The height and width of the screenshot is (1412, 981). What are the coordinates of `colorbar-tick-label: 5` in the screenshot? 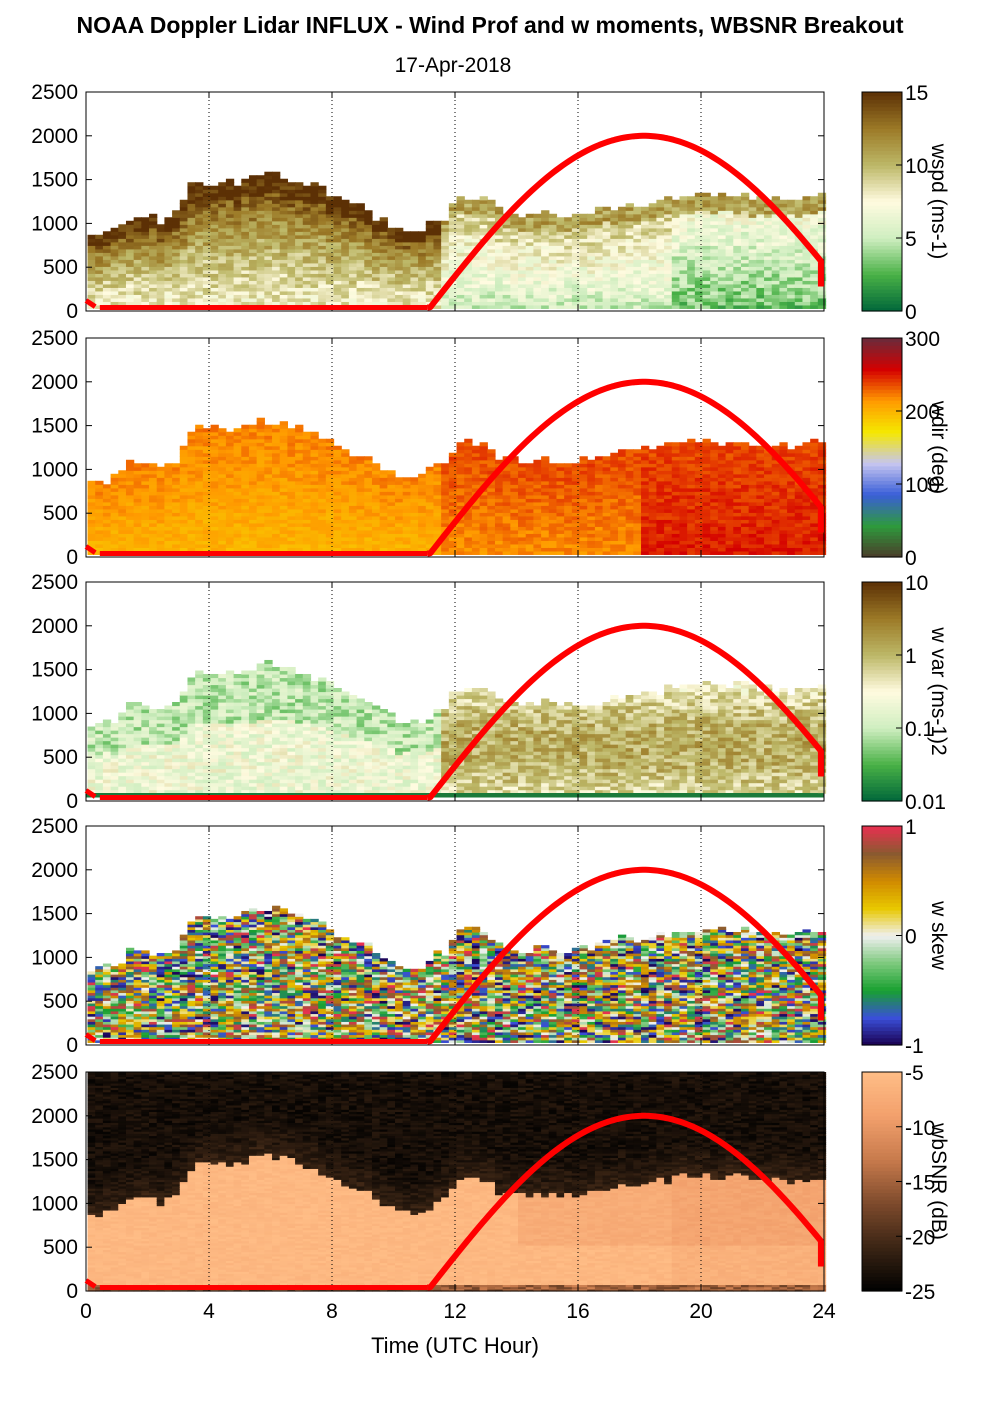 It's located at (911, 239).